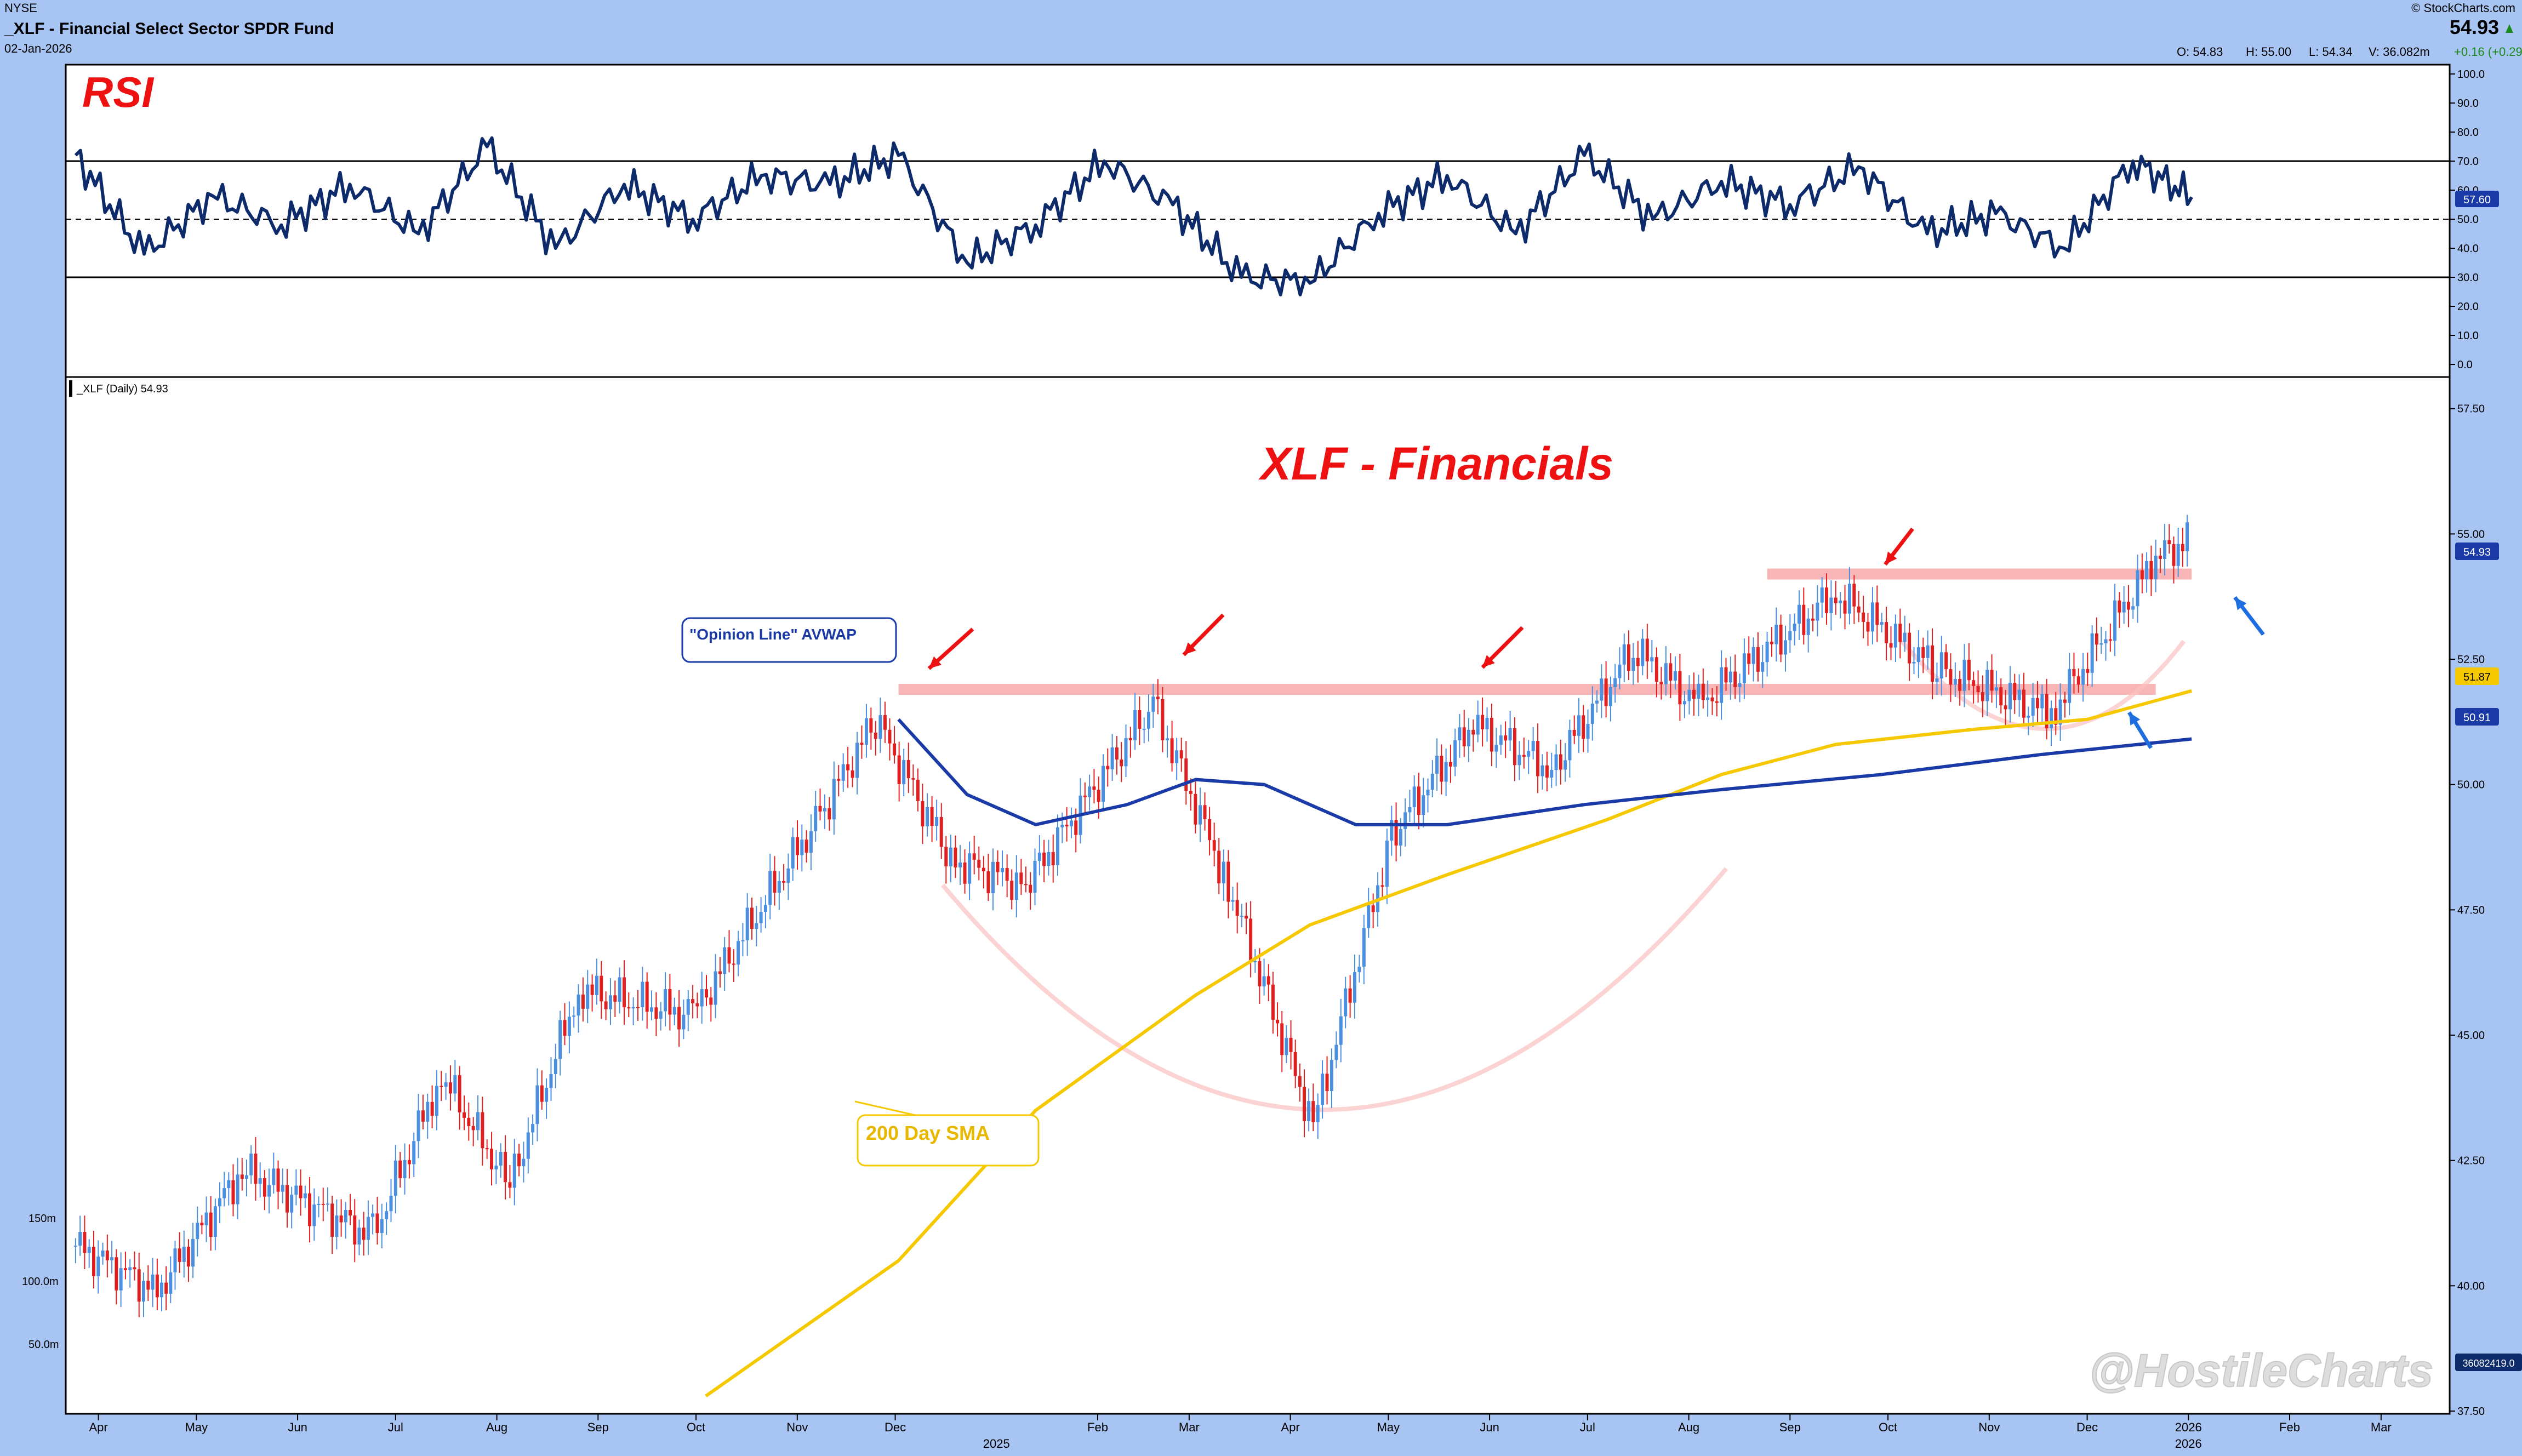  I want to click on arrow-icon-red-may, so click(1502, 647).